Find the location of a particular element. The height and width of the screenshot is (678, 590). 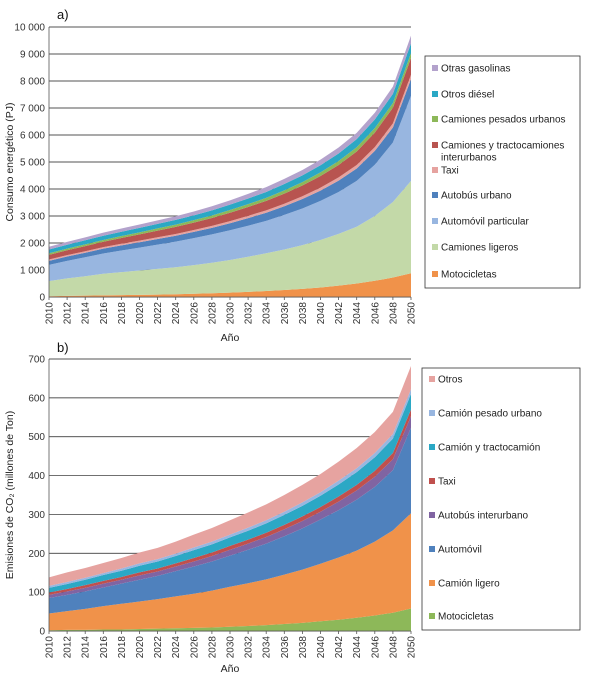

y-tick-label: 600 is located at coordinates (36, 398).